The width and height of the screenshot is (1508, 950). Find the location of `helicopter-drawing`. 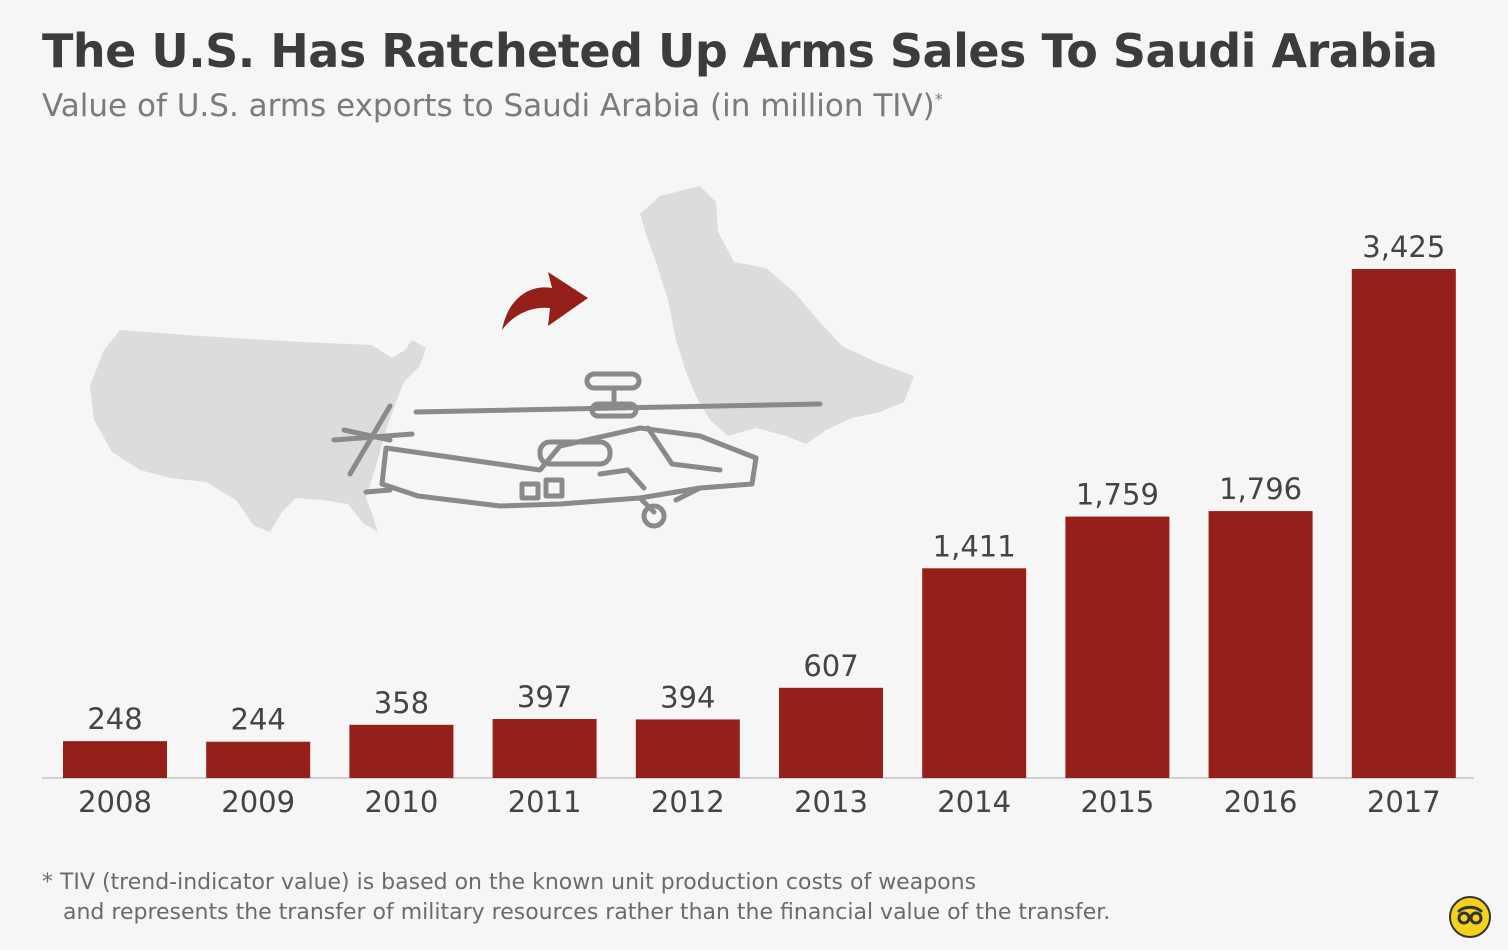

helicopter-drawing is located at coordinates (577, 450).